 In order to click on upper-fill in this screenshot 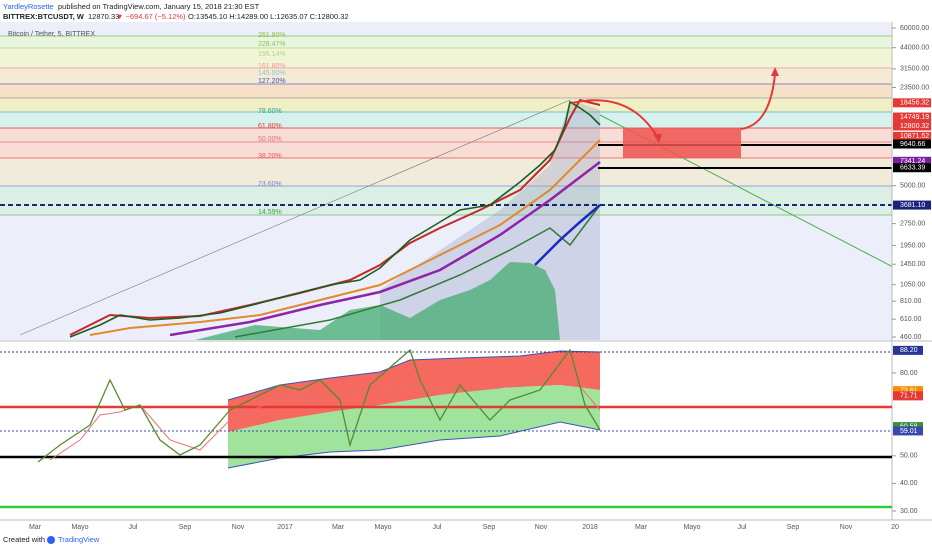, I will do `click(414, 391)`.